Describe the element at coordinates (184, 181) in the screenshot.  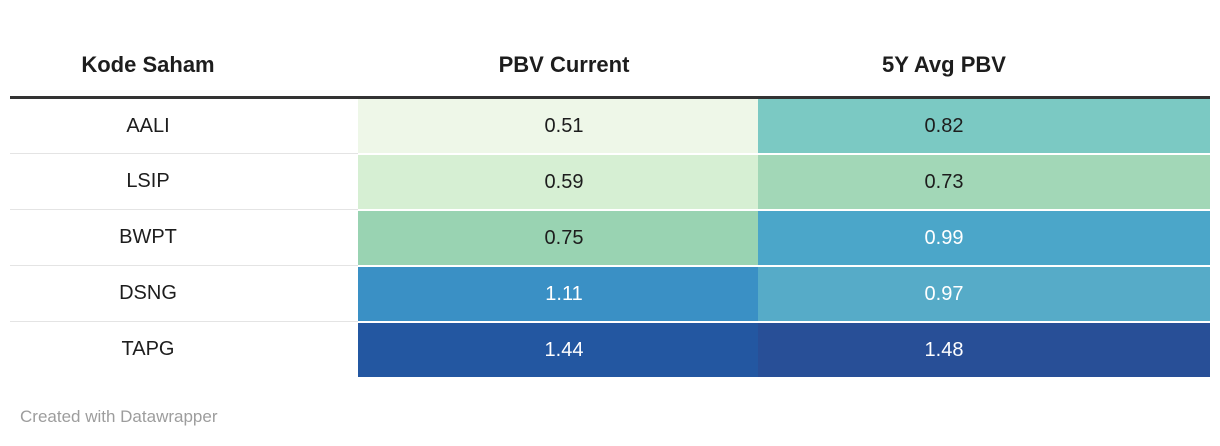
I see `cell-kode: LSIP` at that location.